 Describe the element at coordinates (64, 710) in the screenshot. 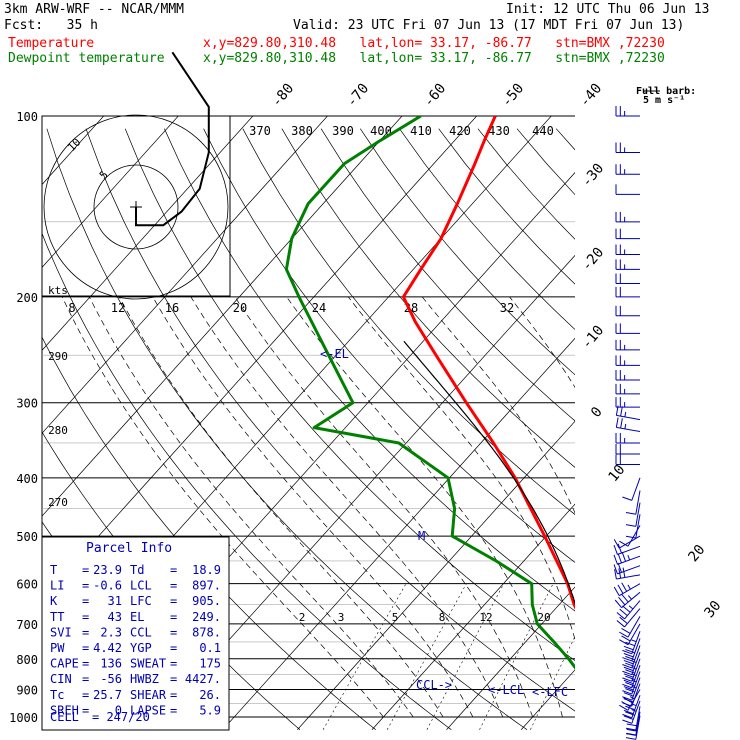

I see `parcel-info-label: SREH` at that location.